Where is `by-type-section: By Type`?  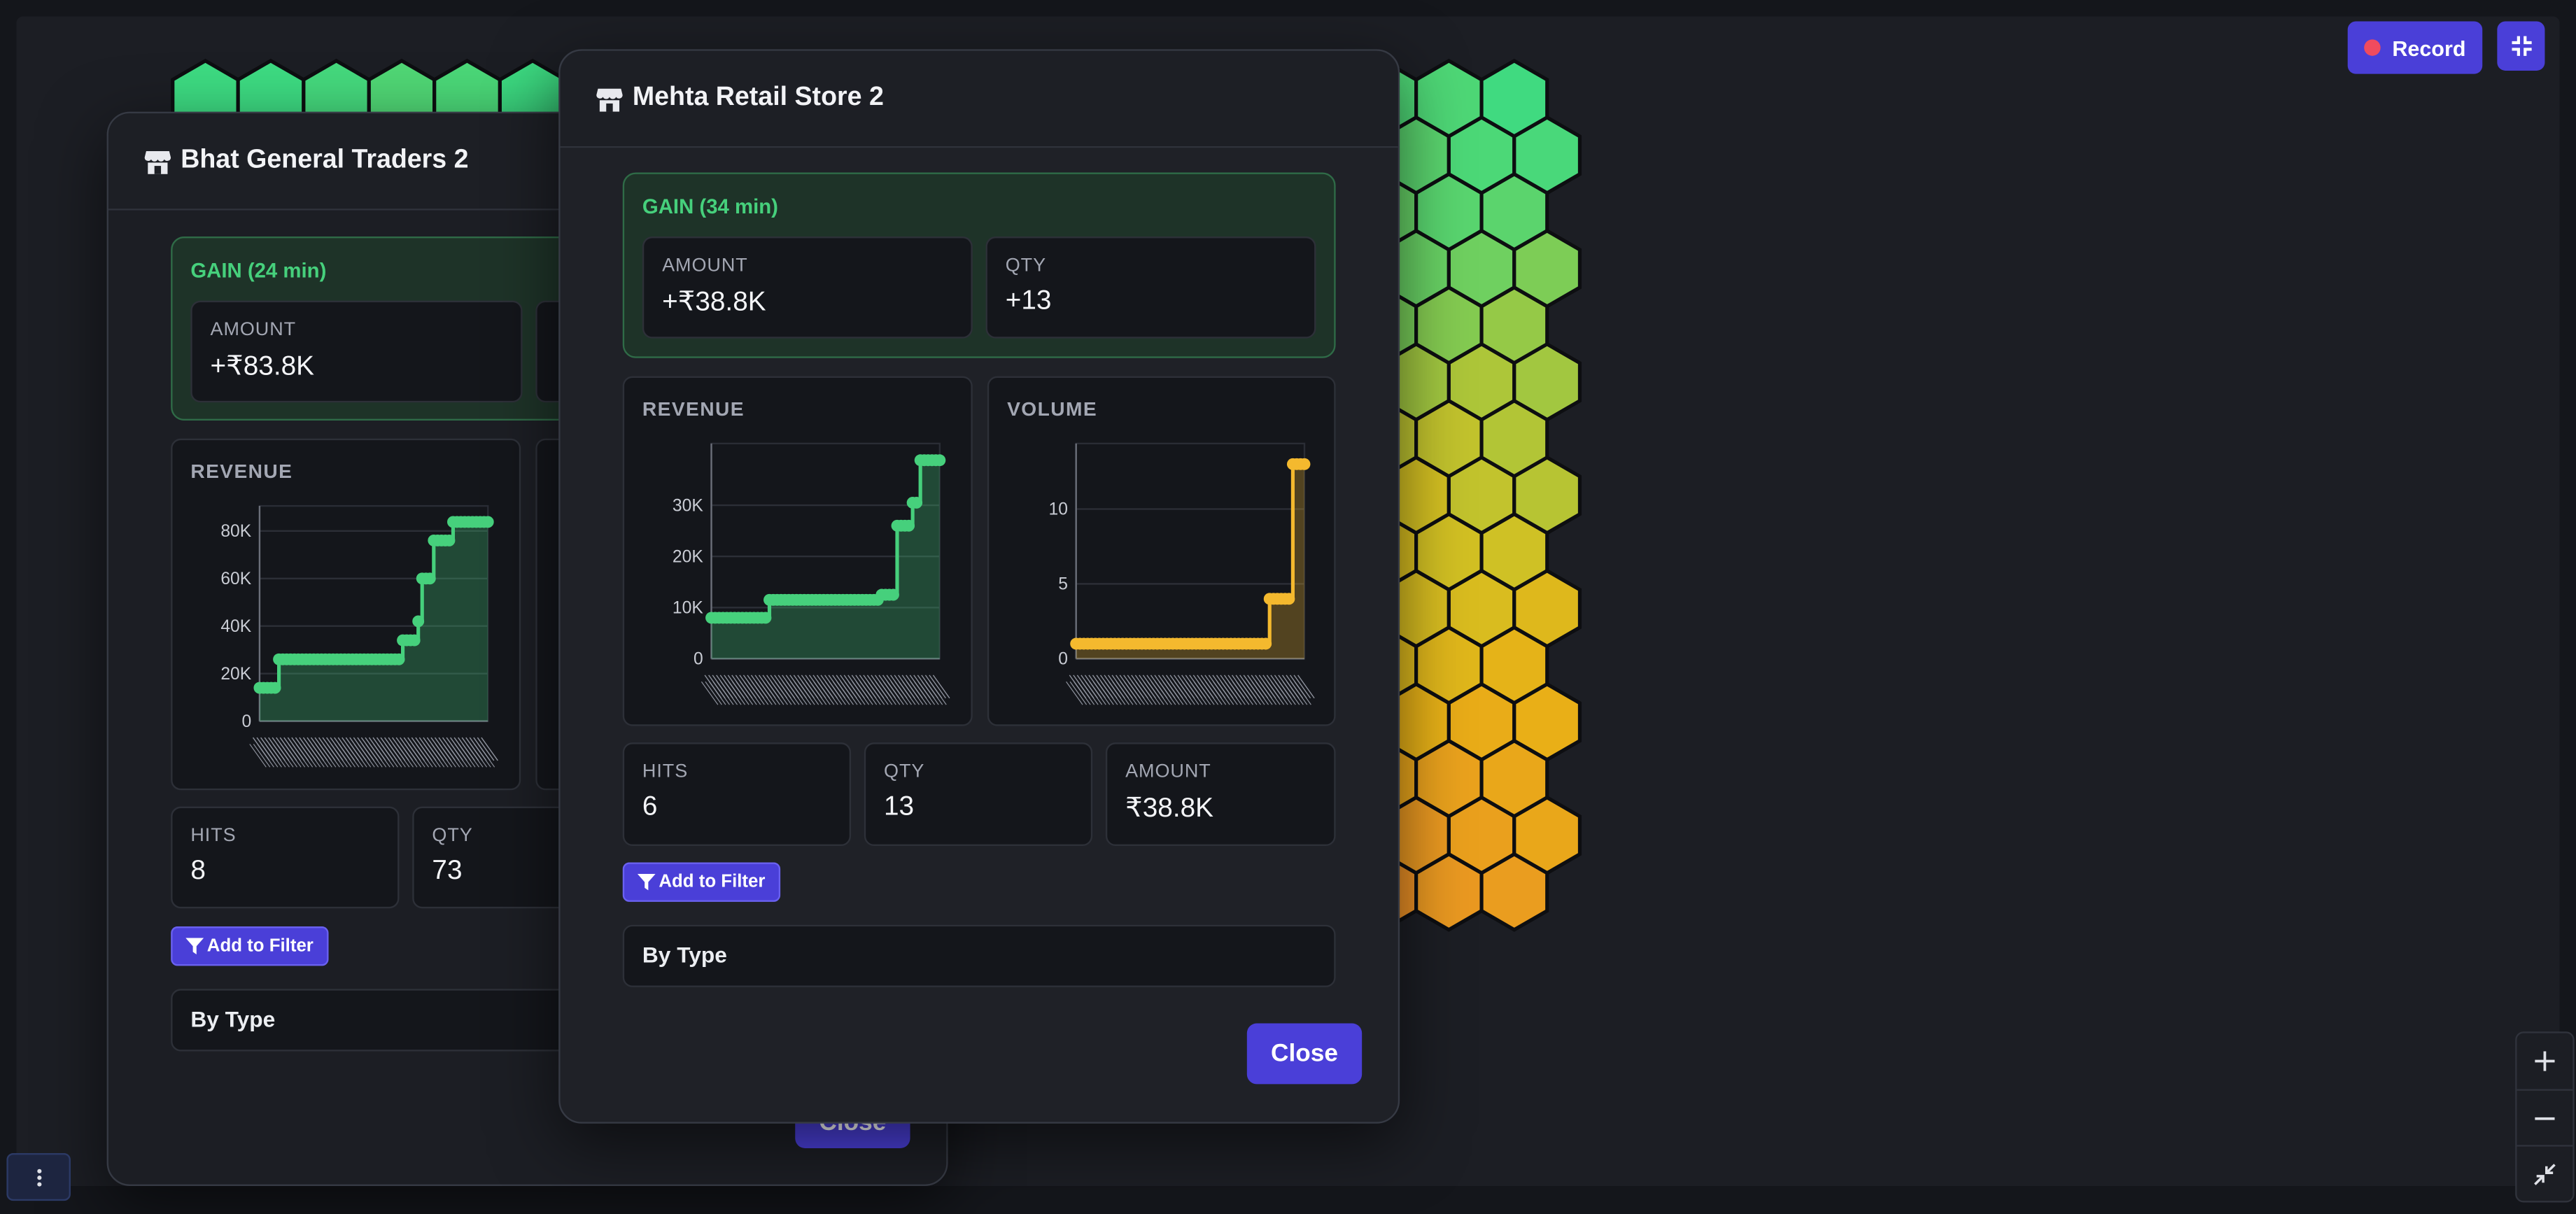
by-type-section: By Type is located at coordinates (979, 955).